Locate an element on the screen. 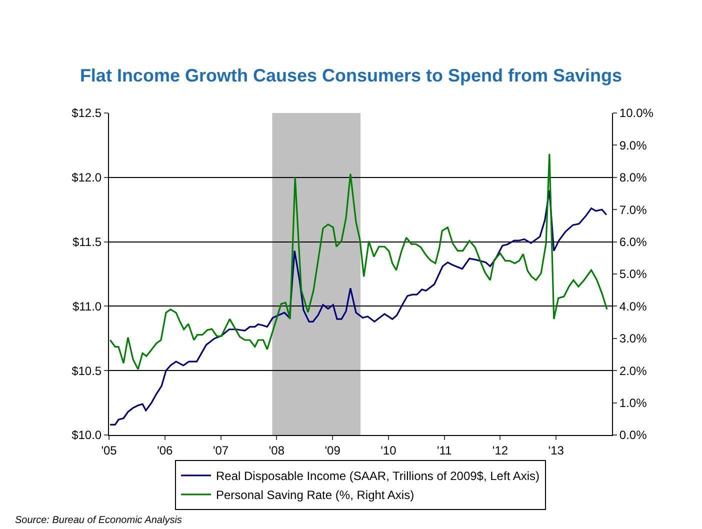 Image resolution: width=702 pixels, height=529 pixels. x-tick-label: '13 is located at coordinates (556, 450).